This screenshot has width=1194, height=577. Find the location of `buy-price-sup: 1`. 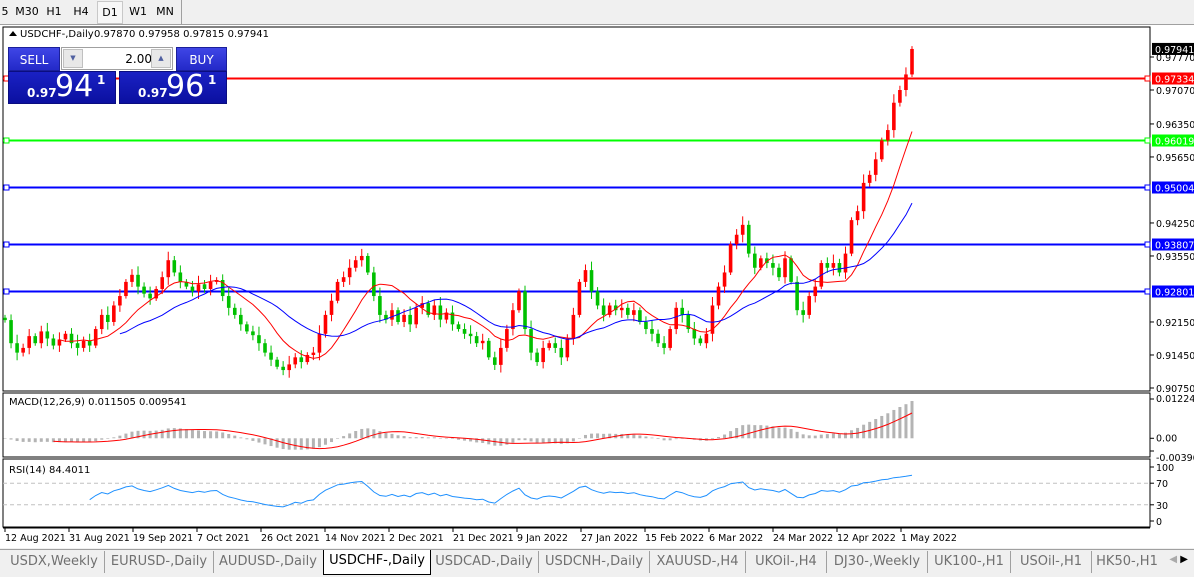

buy-price-sup: 1 is located at coordinates (212, 80).